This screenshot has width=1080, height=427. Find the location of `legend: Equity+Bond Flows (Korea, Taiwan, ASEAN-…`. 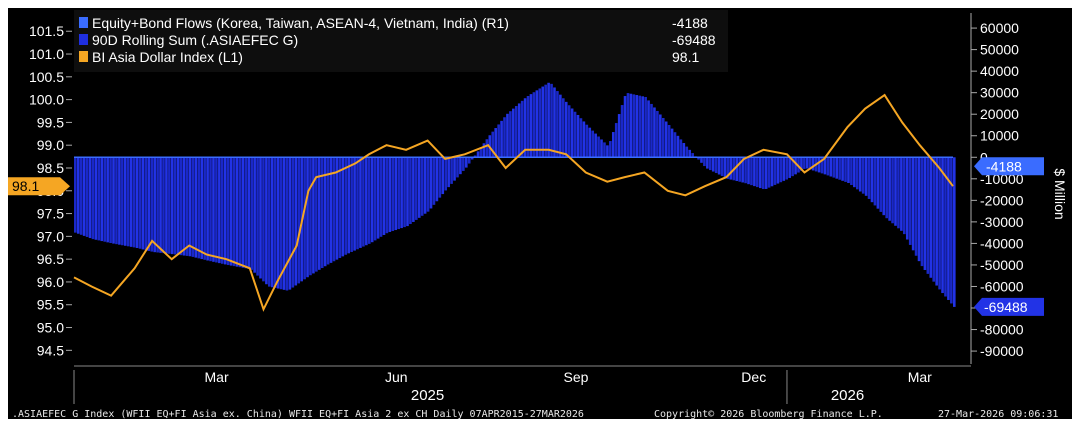

legend: Equity+Bond Flows (Korea, Taiwan, ASEAN-… is located at coordinates (401, 41).